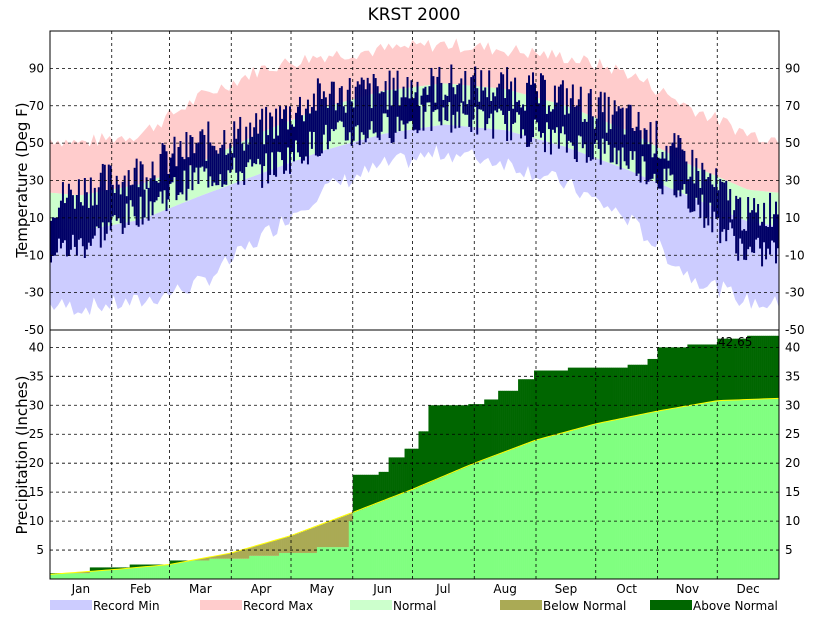  What do you see at coordinates (792, 405) in the screenshot?
I see `precipitation-tick-label-right: 30` at bounding box center [792, 405].